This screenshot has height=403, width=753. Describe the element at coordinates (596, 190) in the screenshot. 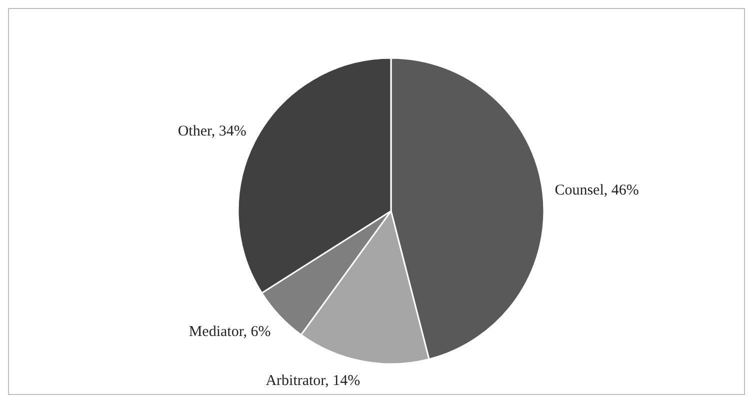

I see `slice-label: Counsel, 46%` at that location.